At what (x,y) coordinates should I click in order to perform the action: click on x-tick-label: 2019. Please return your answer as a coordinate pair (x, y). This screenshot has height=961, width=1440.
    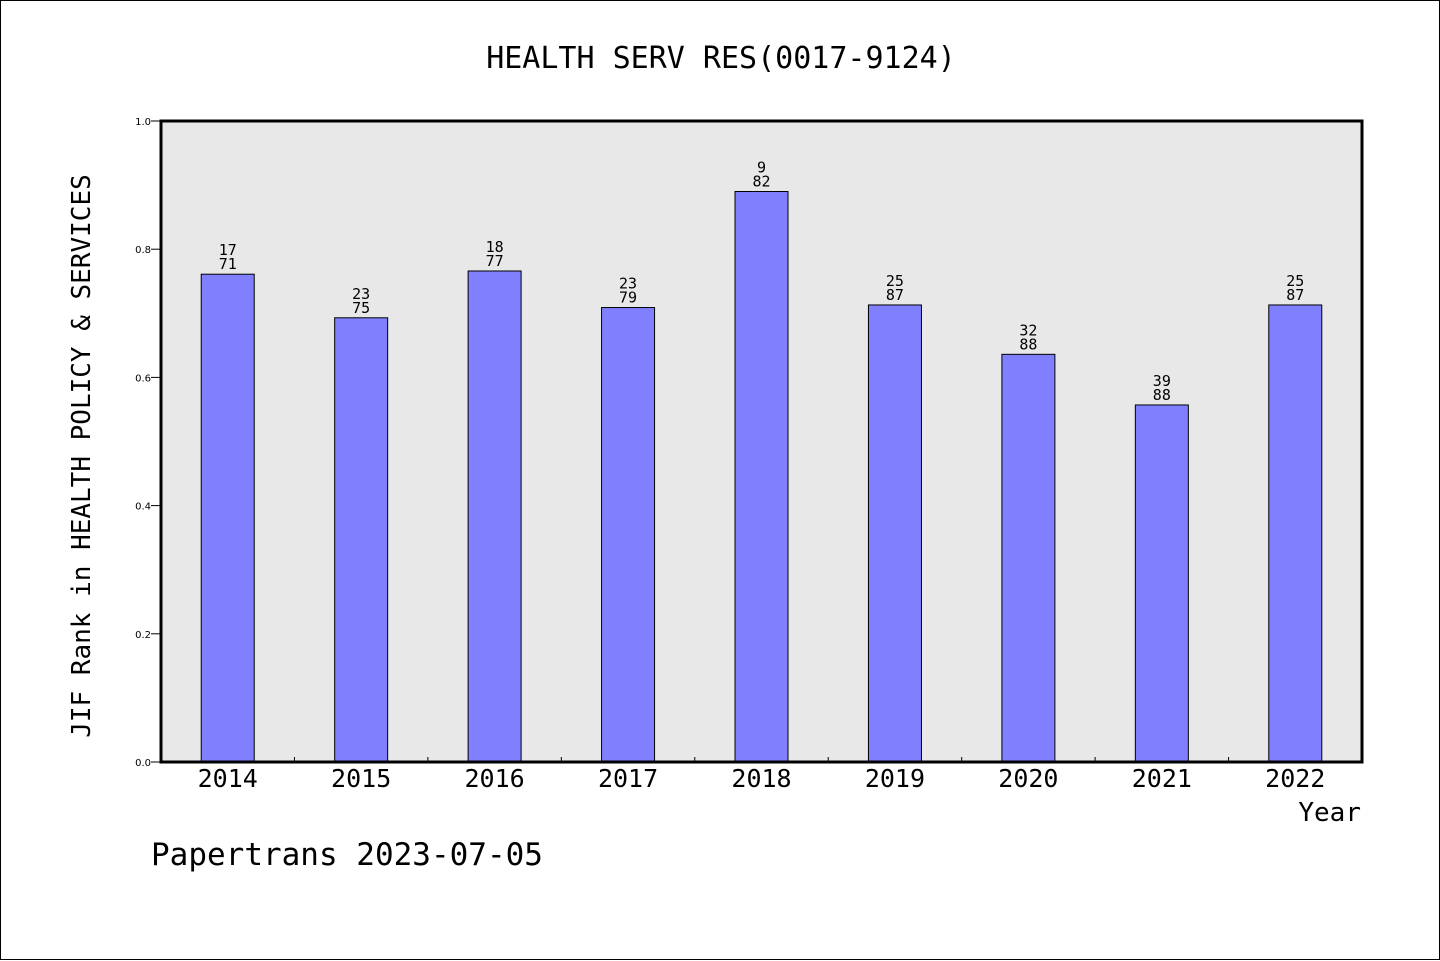
    Looking at the image, I should click on (895, 778).